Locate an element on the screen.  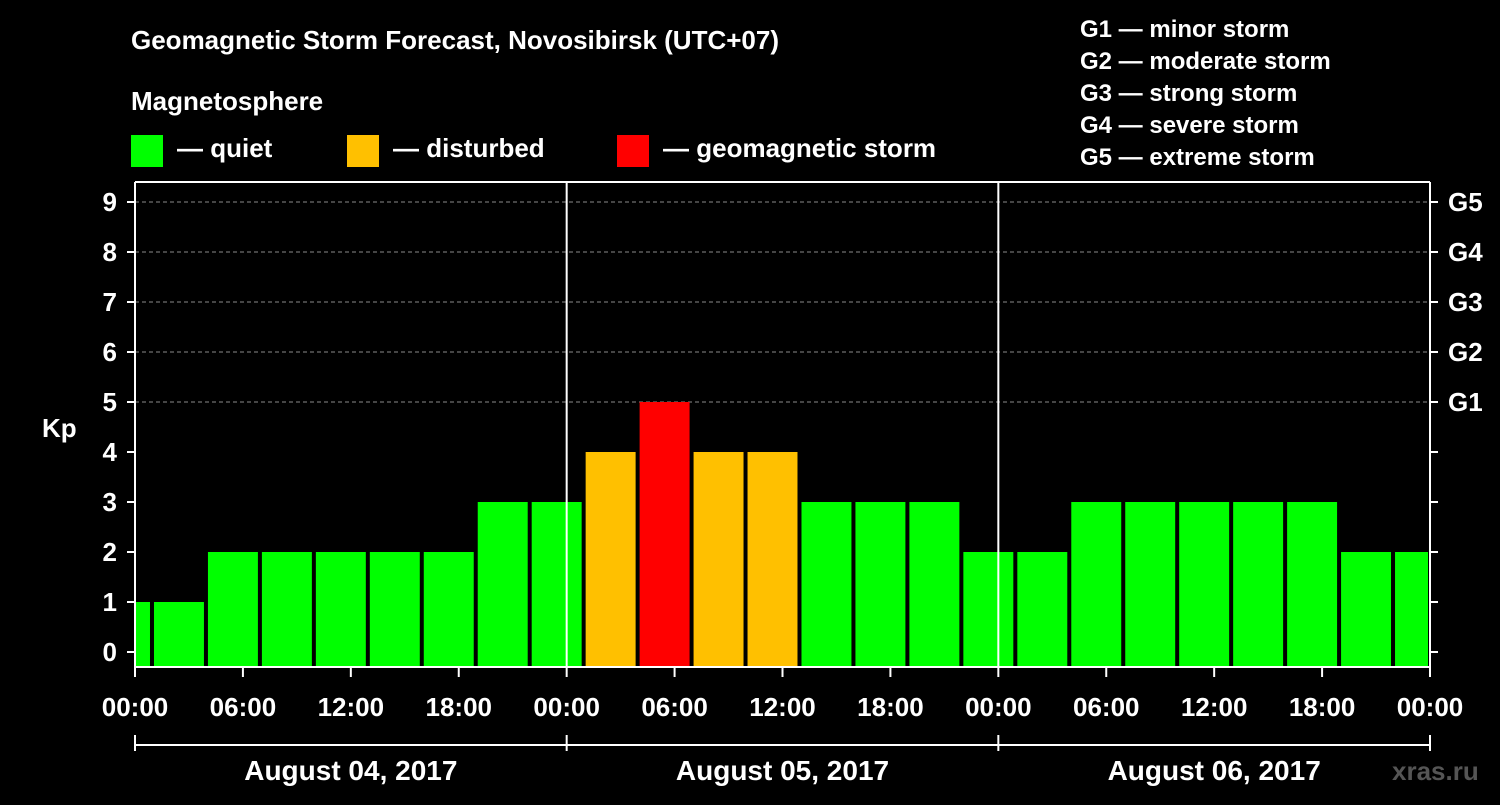
x-tick-label-3: 18:00 is located at coordinates (459, 707).